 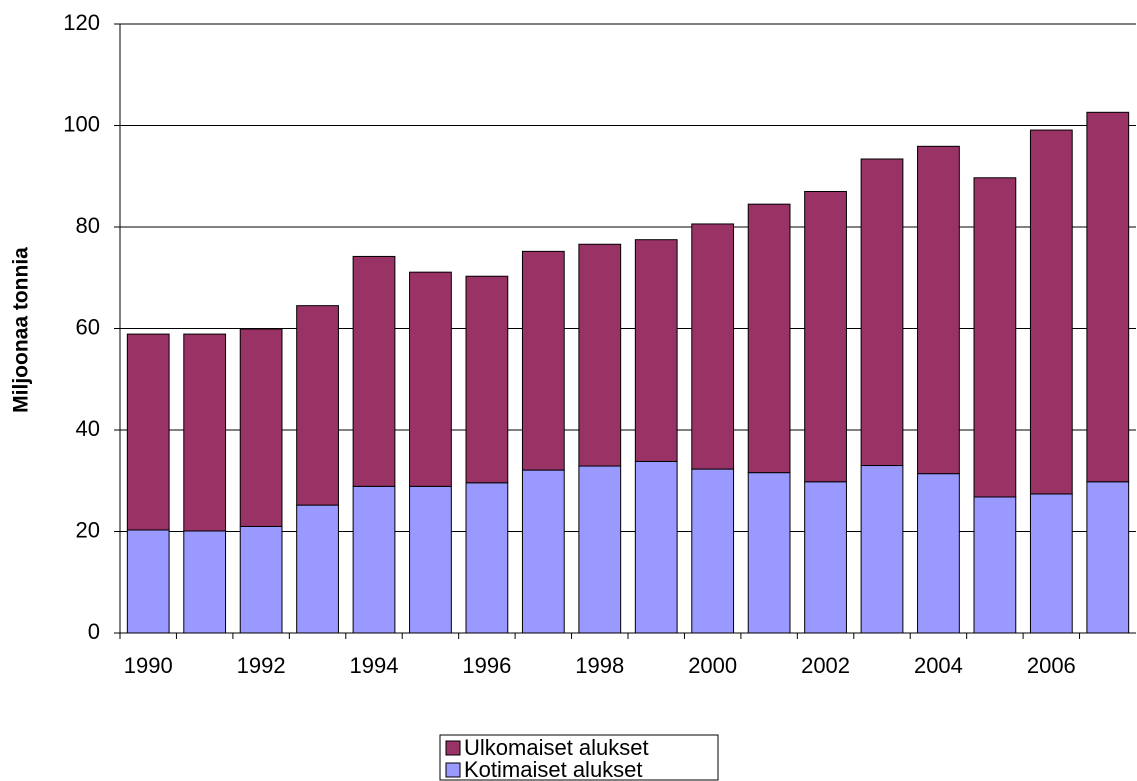 What do you see at coordinates (486, 665) in the screenshot?
I see `x-tick-label: 1996` at bounding box center [486, 665].